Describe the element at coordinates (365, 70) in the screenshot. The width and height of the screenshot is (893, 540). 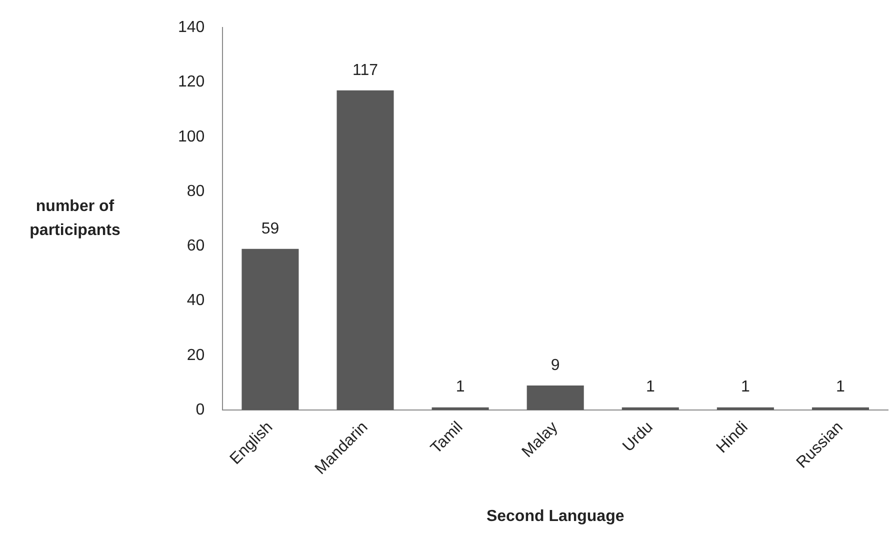
I see `data-label: 117` at that location.